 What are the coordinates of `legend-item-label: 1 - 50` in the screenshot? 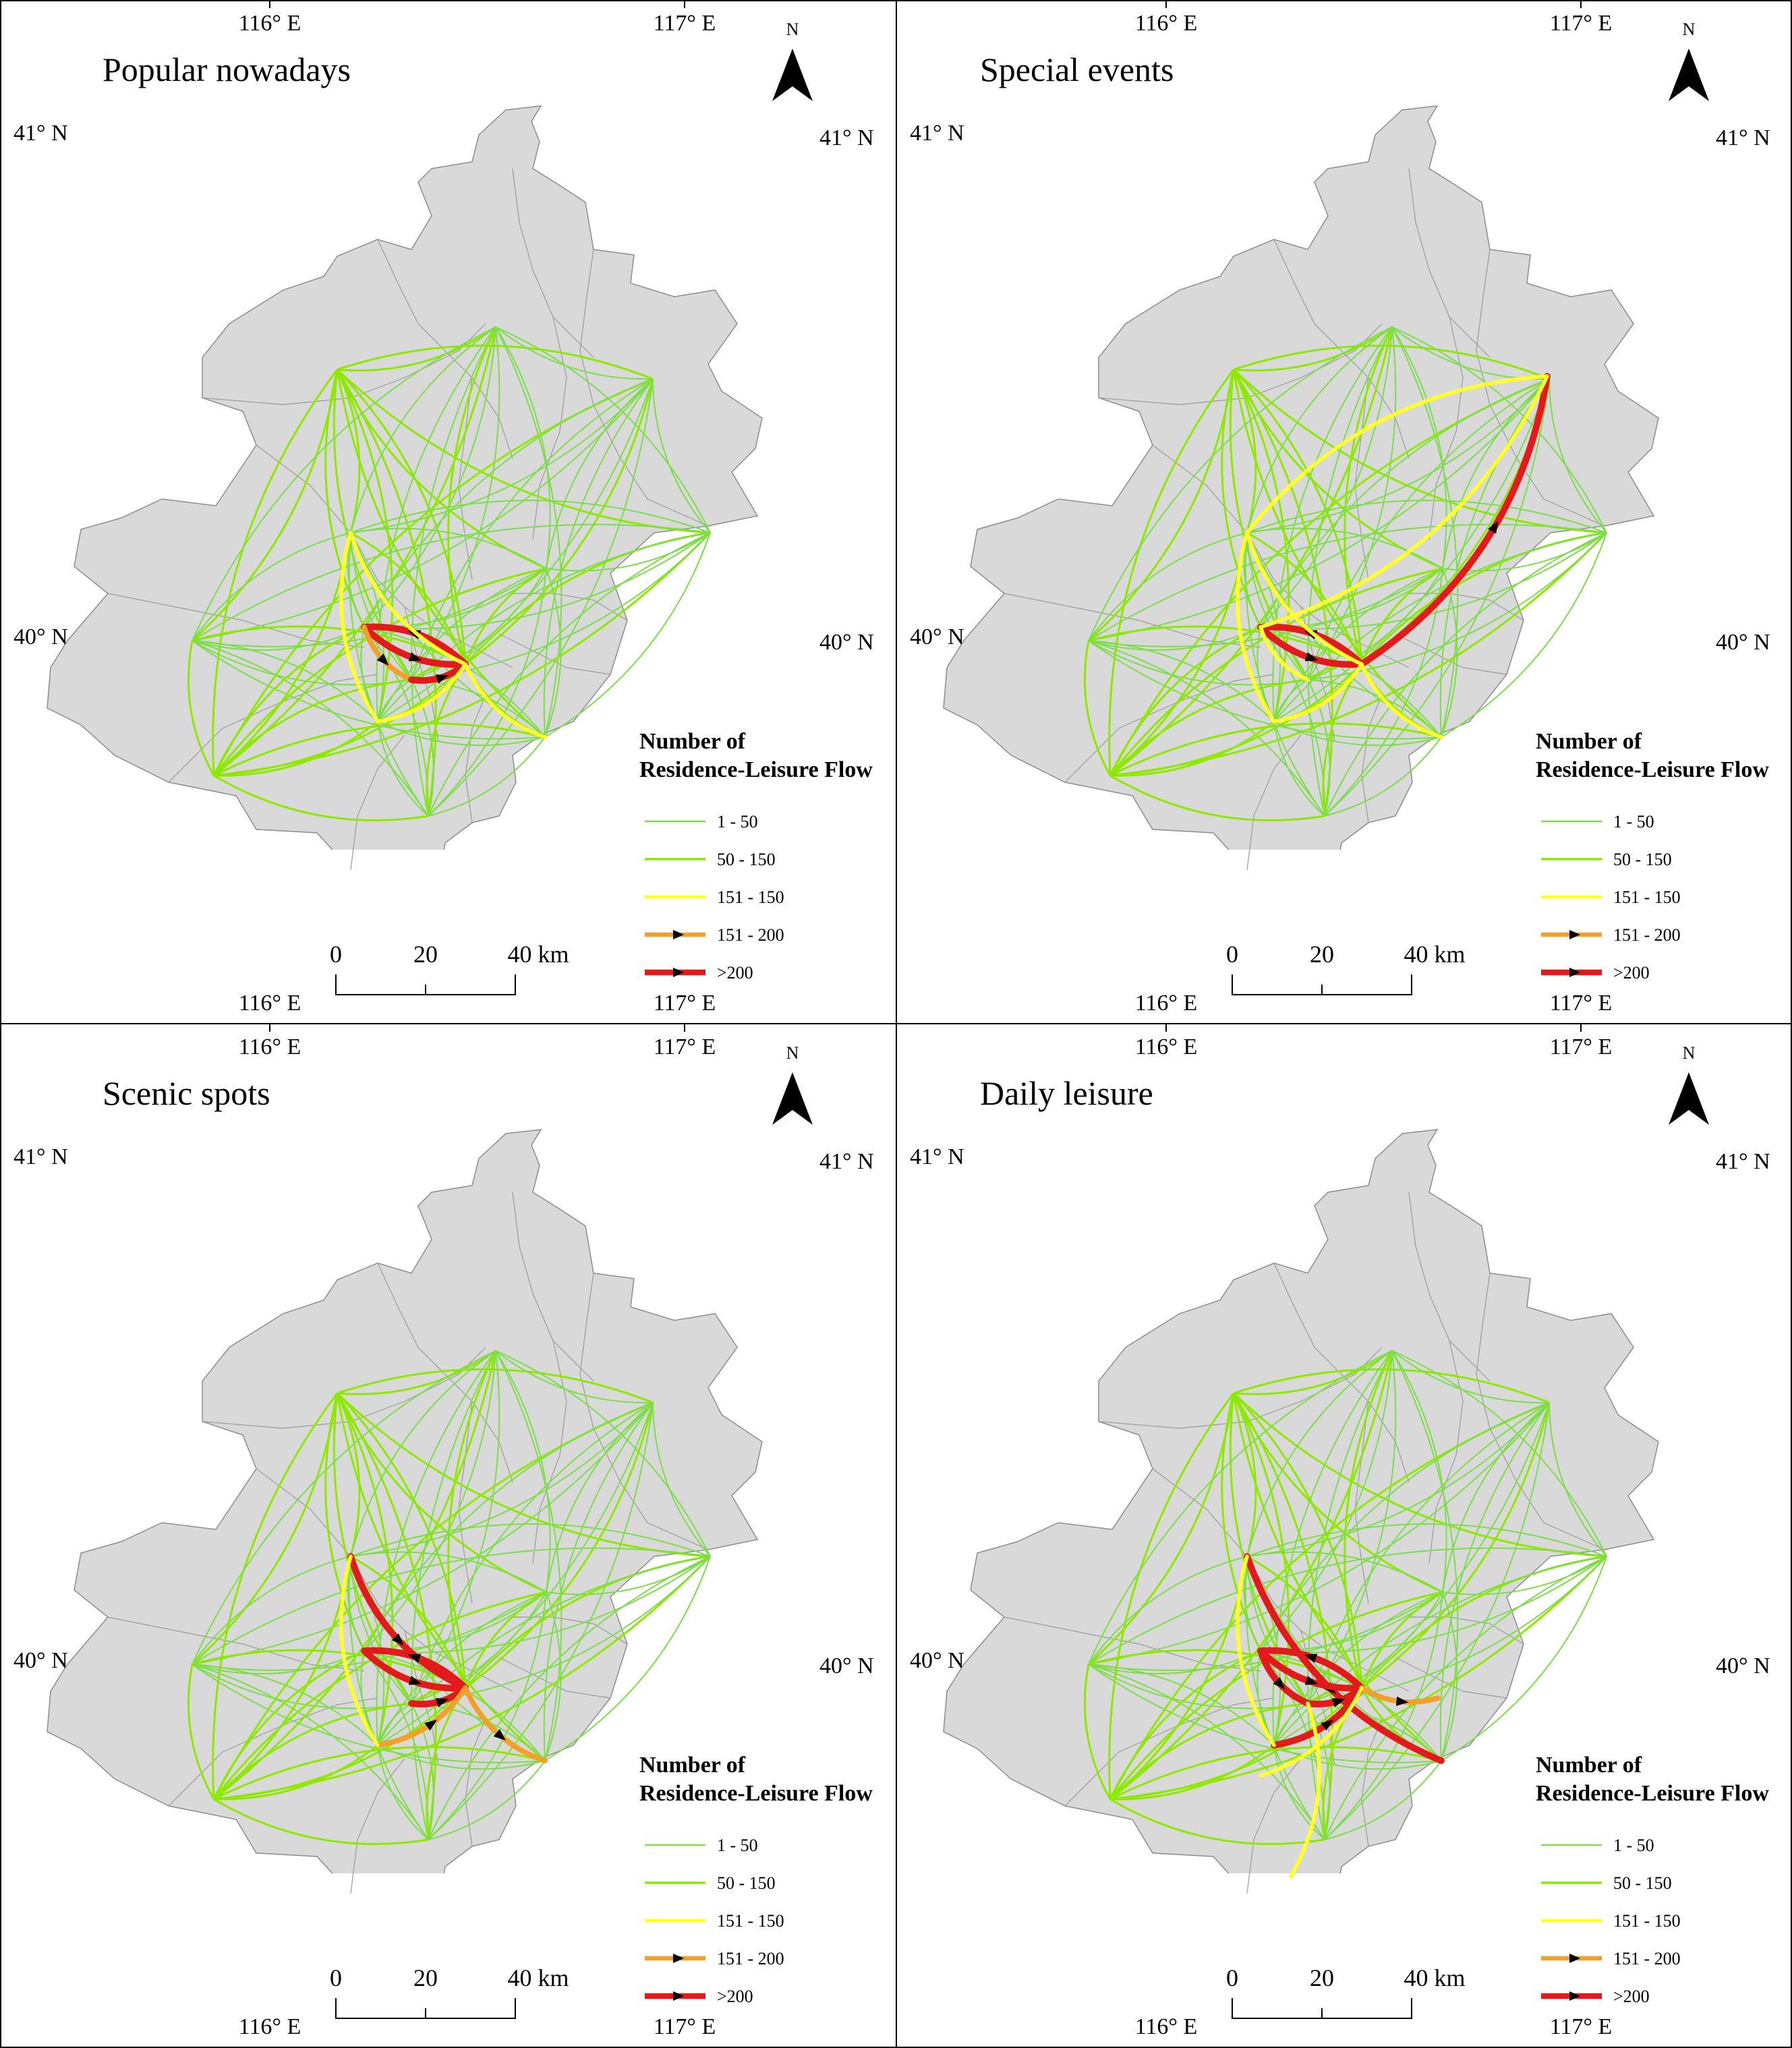 It's located at (1633, 821).